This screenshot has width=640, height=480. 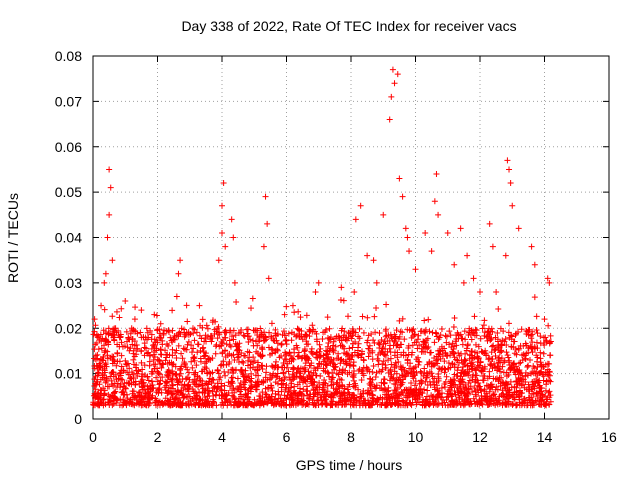 What do you see at coordinates (93, 437) in the screenshot?
I see `x-tick-label: 0` at bounding box center [93, 437].